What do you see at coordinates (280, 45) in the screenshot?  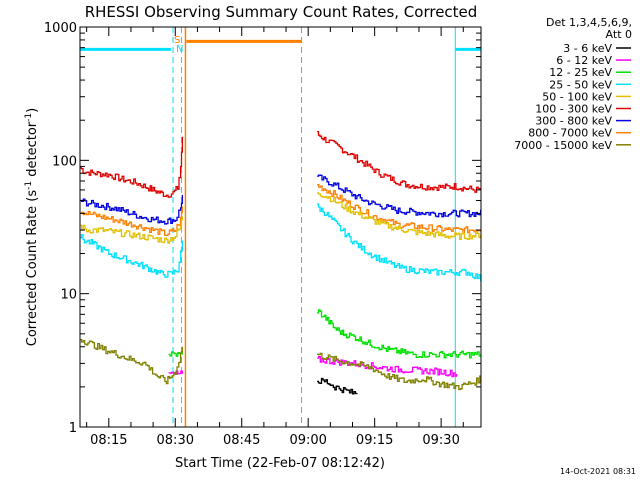 I see `flags-layer` at bounding box center [280, 45].